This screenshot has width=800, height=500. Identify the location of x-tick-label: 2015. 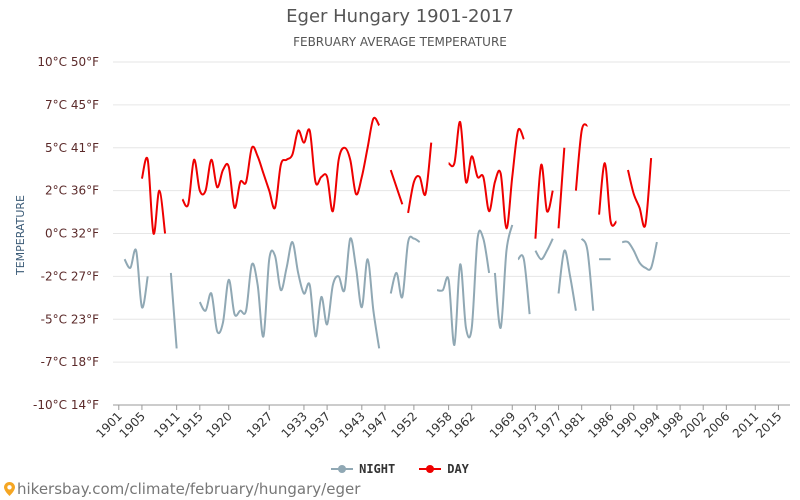
(768, 424).